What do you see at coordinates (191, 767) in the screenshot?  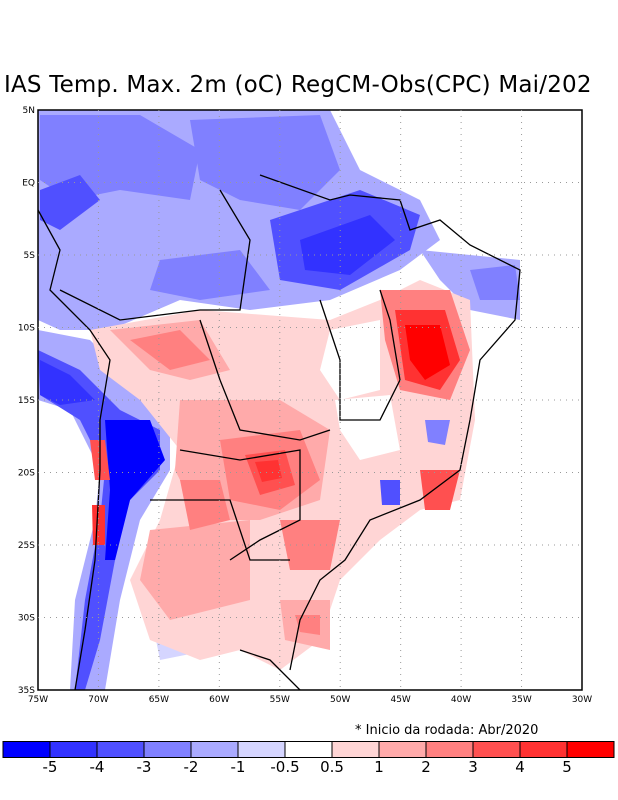 I see `colorbar-label: -2` at bounding box center [191, 767].